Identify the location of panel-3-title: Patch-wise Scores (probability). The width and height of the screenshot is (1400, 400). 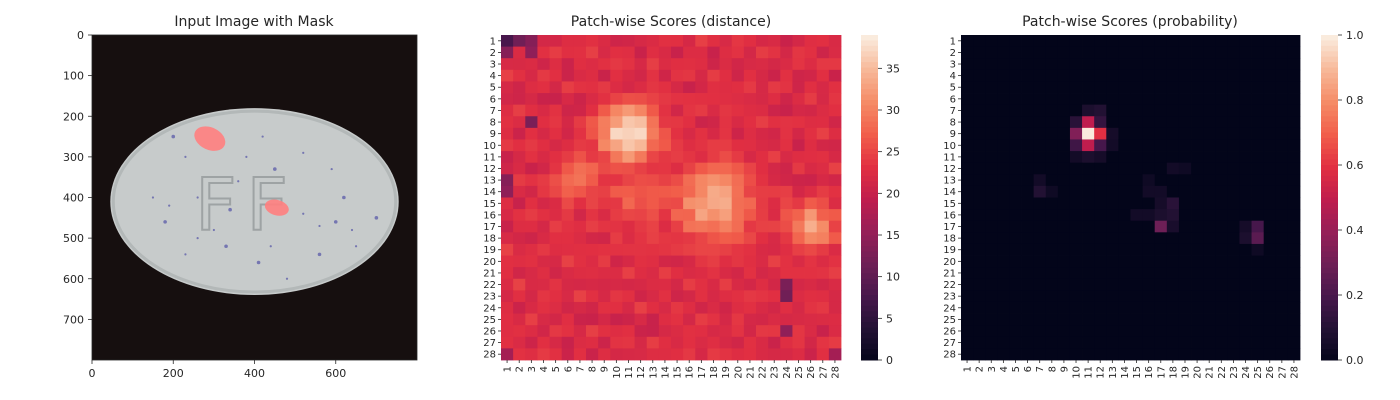
(1130, 22).